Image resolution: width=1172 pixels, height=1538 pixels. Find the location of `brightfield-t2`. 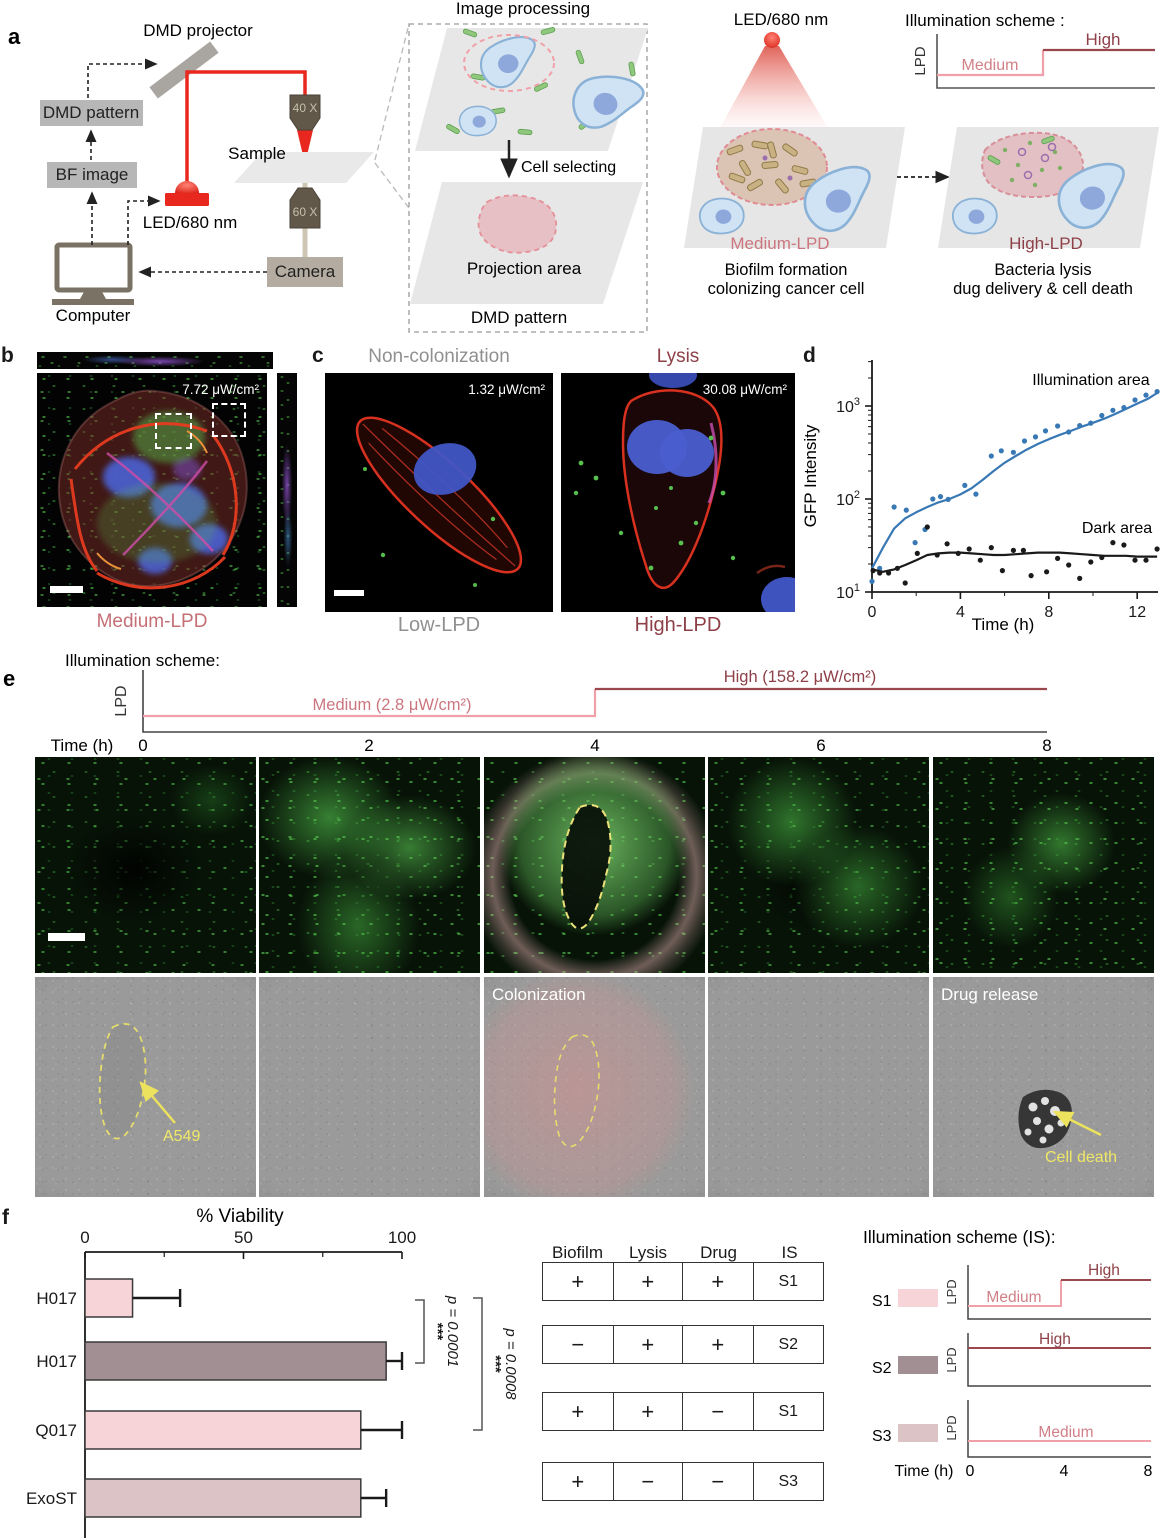

brightfield-t2 is located at coordinates (369, 1087).